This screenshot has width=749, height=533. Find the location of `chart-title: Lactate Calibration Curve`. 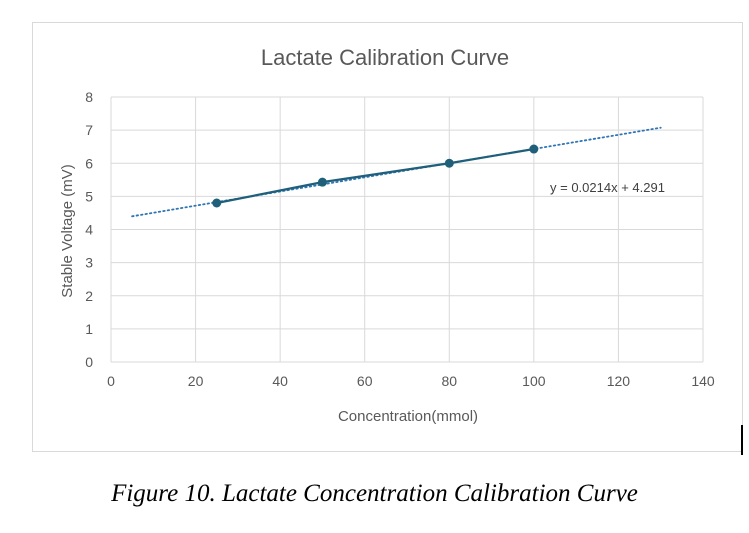

chart-title: Lactate Calibration Curve is located at coordinates (385, 57).